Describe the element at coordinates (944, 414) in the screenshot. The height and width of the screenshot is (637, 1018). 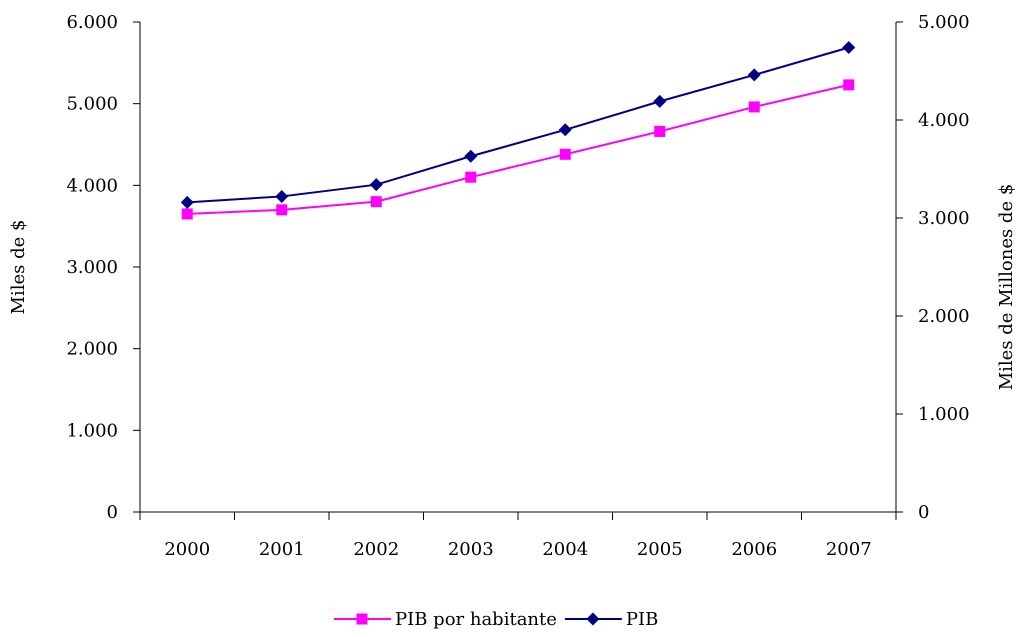
I see `right-tick-label: 1.000` at that location.